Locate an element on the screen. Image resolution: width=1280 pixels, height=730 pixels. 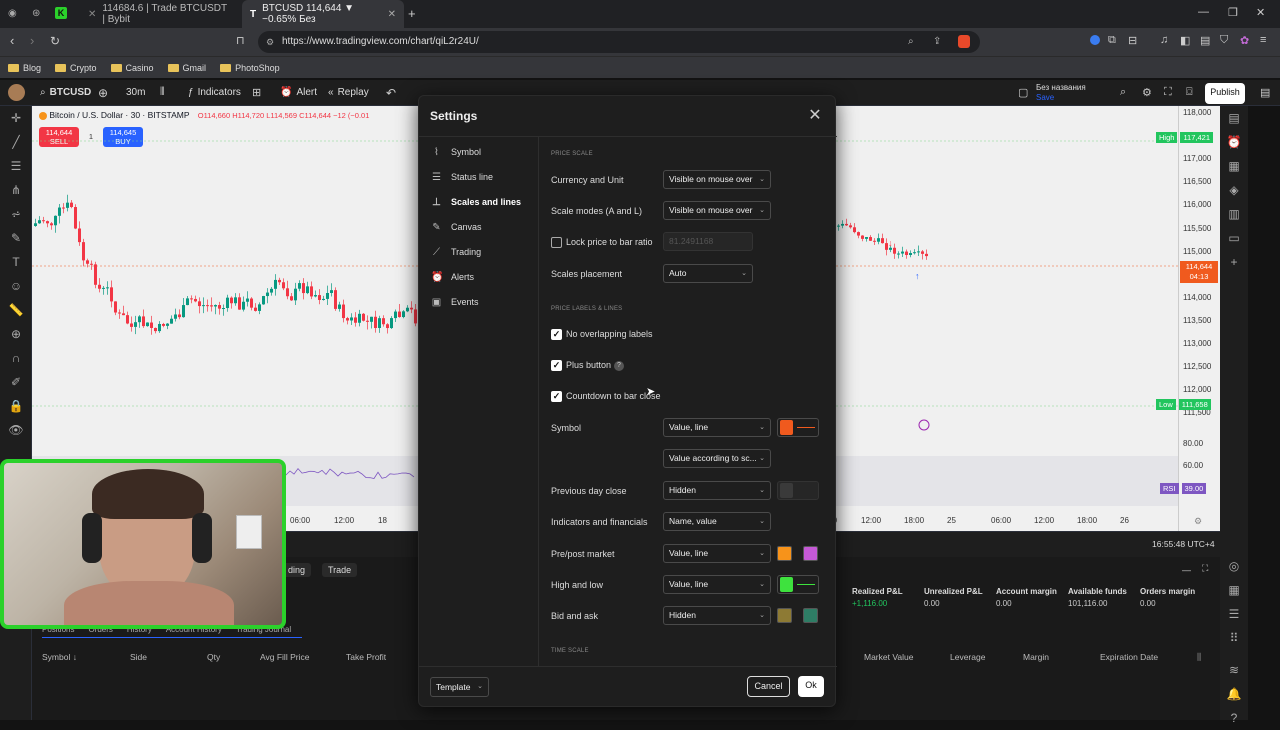
leo-icon: ✿ is located at coordinates (1245, 41).